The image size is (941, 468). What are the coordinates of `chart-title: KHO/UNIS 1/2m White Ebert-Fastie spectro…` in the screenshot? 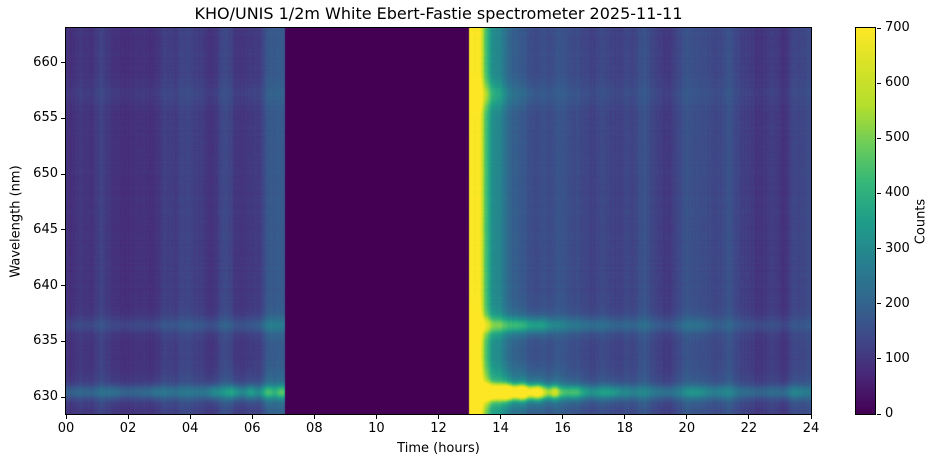 It's located at (438, 13).